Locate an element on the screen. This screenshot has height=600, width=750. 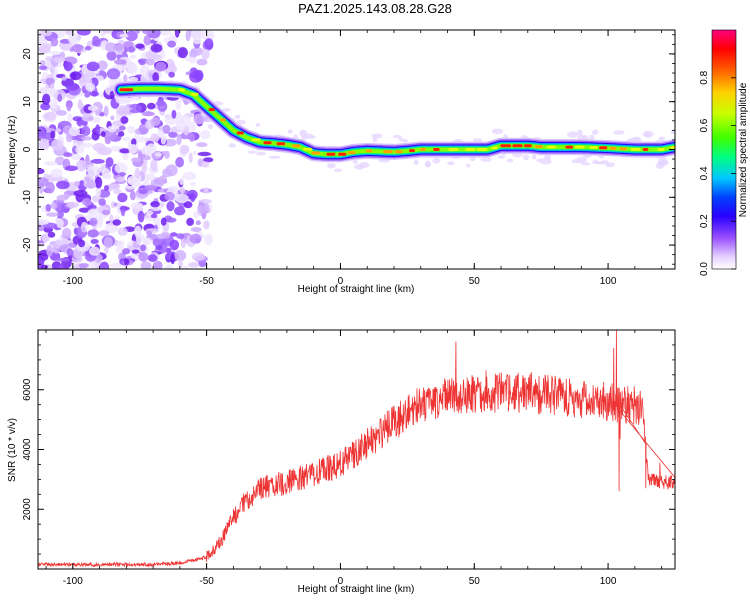
x-tick-label: -50 is located at coordinates (206, 281).